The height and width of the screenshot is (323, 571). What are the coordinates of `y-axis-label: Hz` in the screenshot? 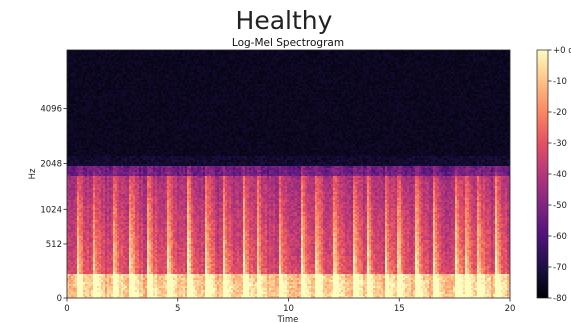 It's located at (33, 173).